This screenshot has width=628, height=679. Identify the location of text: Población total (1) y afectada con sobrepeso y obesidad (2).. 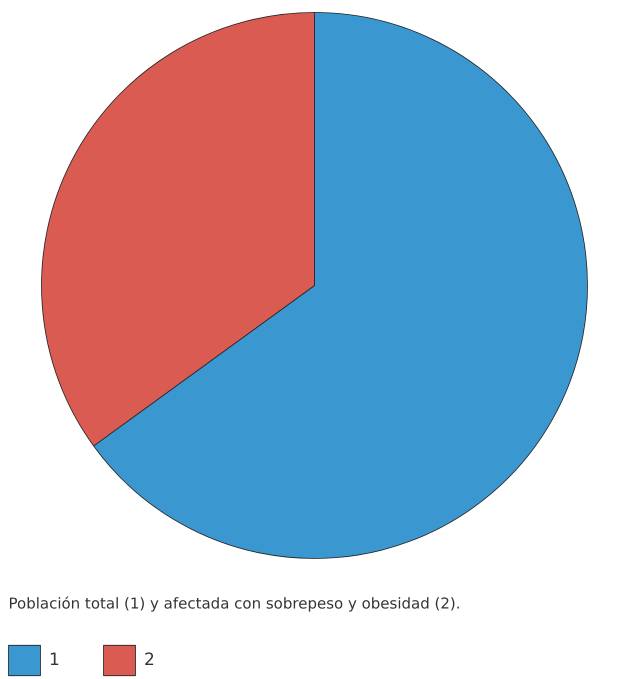
(234, 603).